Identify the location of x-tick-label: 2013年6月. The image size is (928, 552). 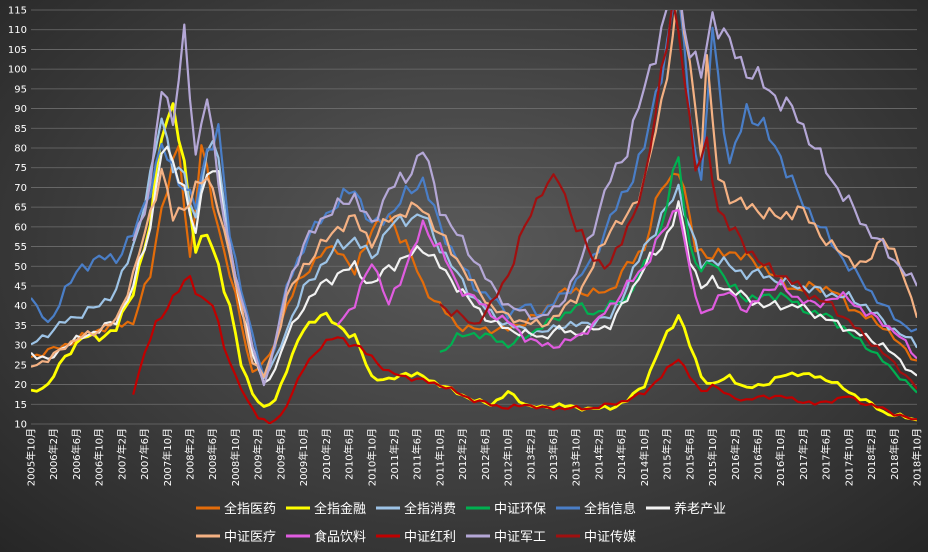
(553, 454).